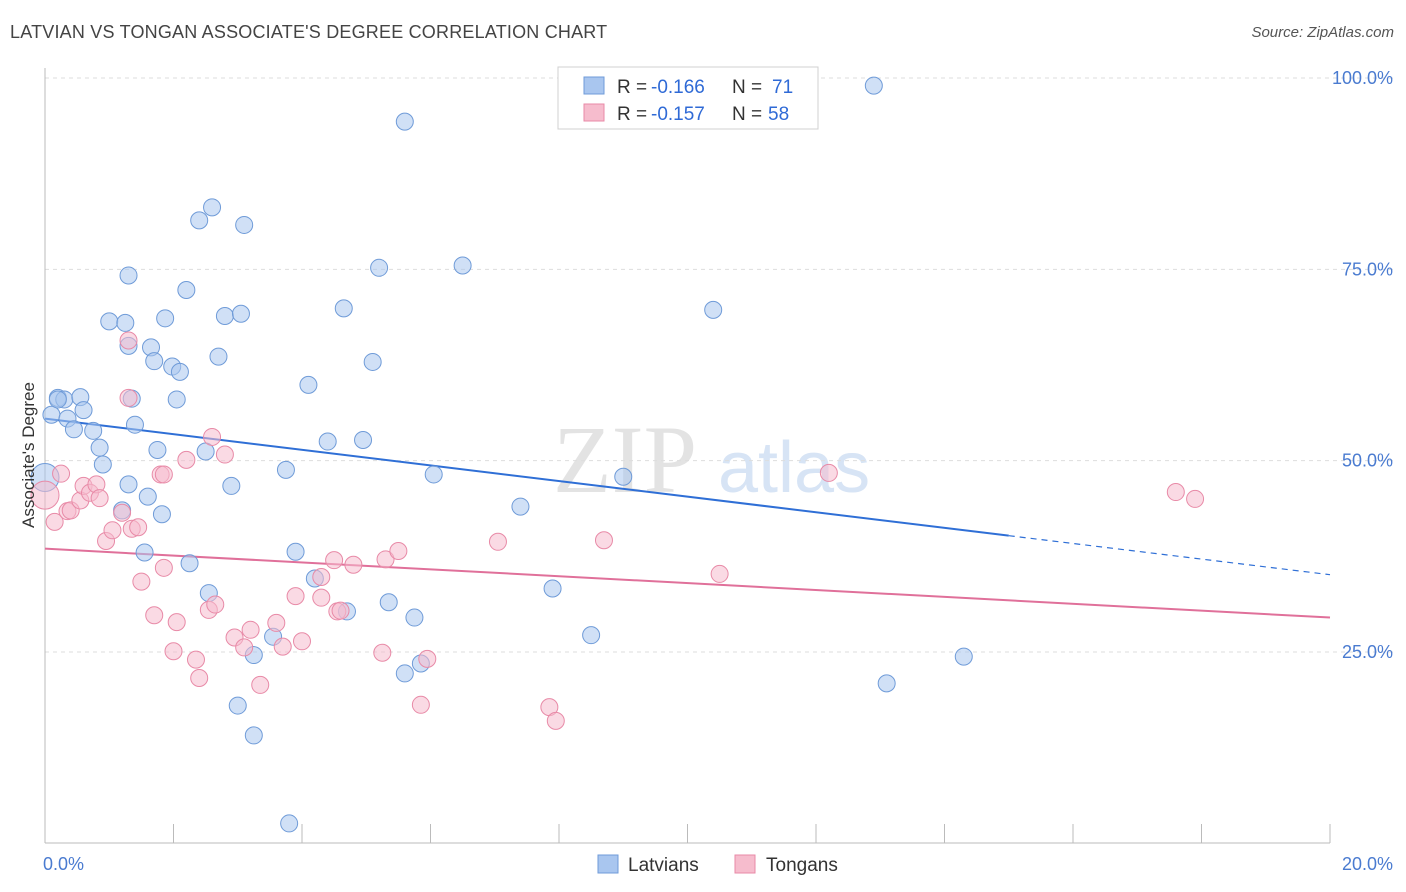  I want to click on watermark-atlas: atlas, so click(794, 468).